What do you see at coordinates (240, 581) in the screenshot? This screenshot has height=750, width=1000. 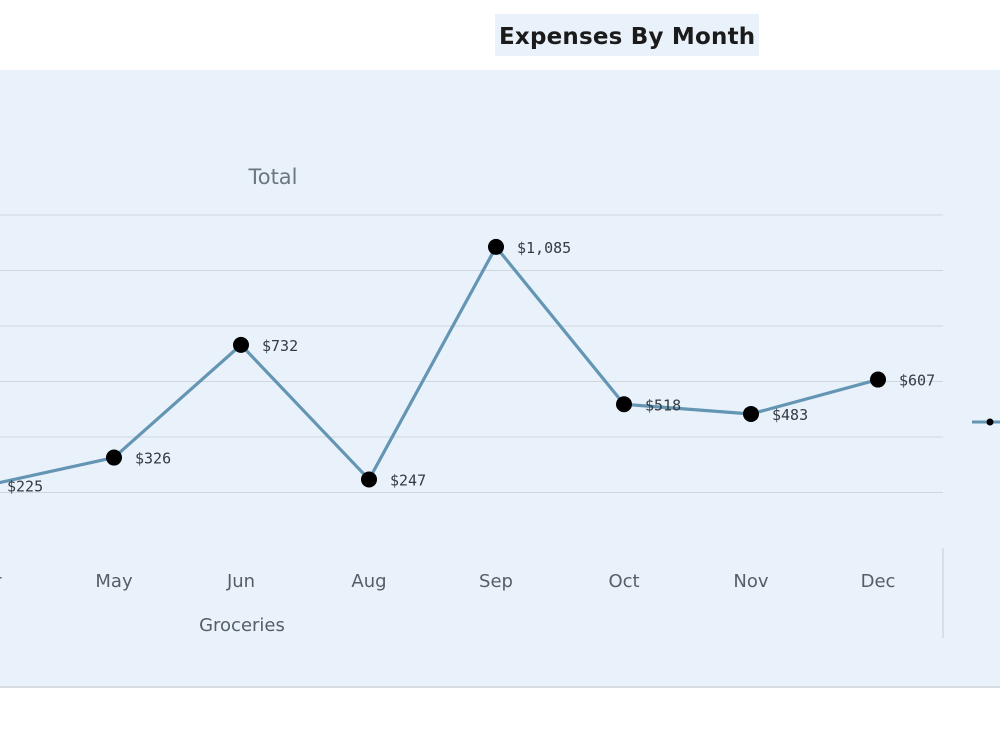 I see `x-tick-jun: Jun` at bounding box center [240, 581].